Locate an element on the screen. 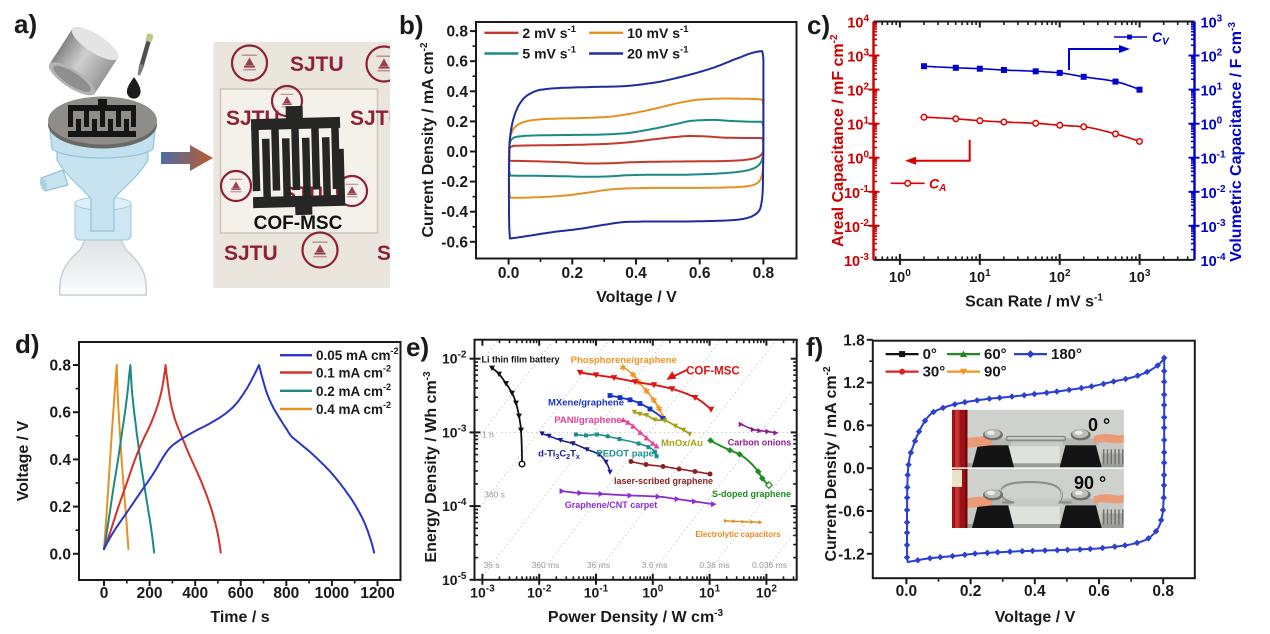 The image size is (1270, 634). svg-text: 1.2 is located at coordinates (854, 383).